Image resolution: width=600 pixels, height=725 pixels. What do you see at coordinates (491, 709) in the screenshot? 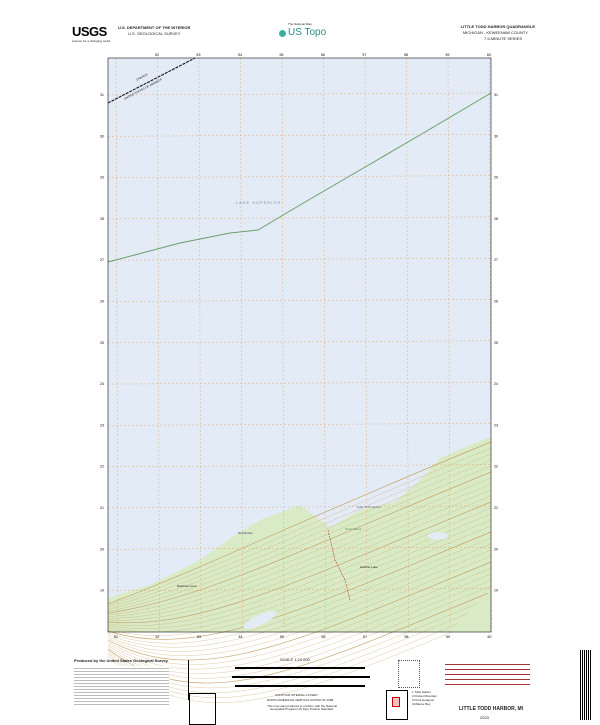
I see `quad-name: LITTLE TODD HARBOR, MI` at bounding box center [491, 709].